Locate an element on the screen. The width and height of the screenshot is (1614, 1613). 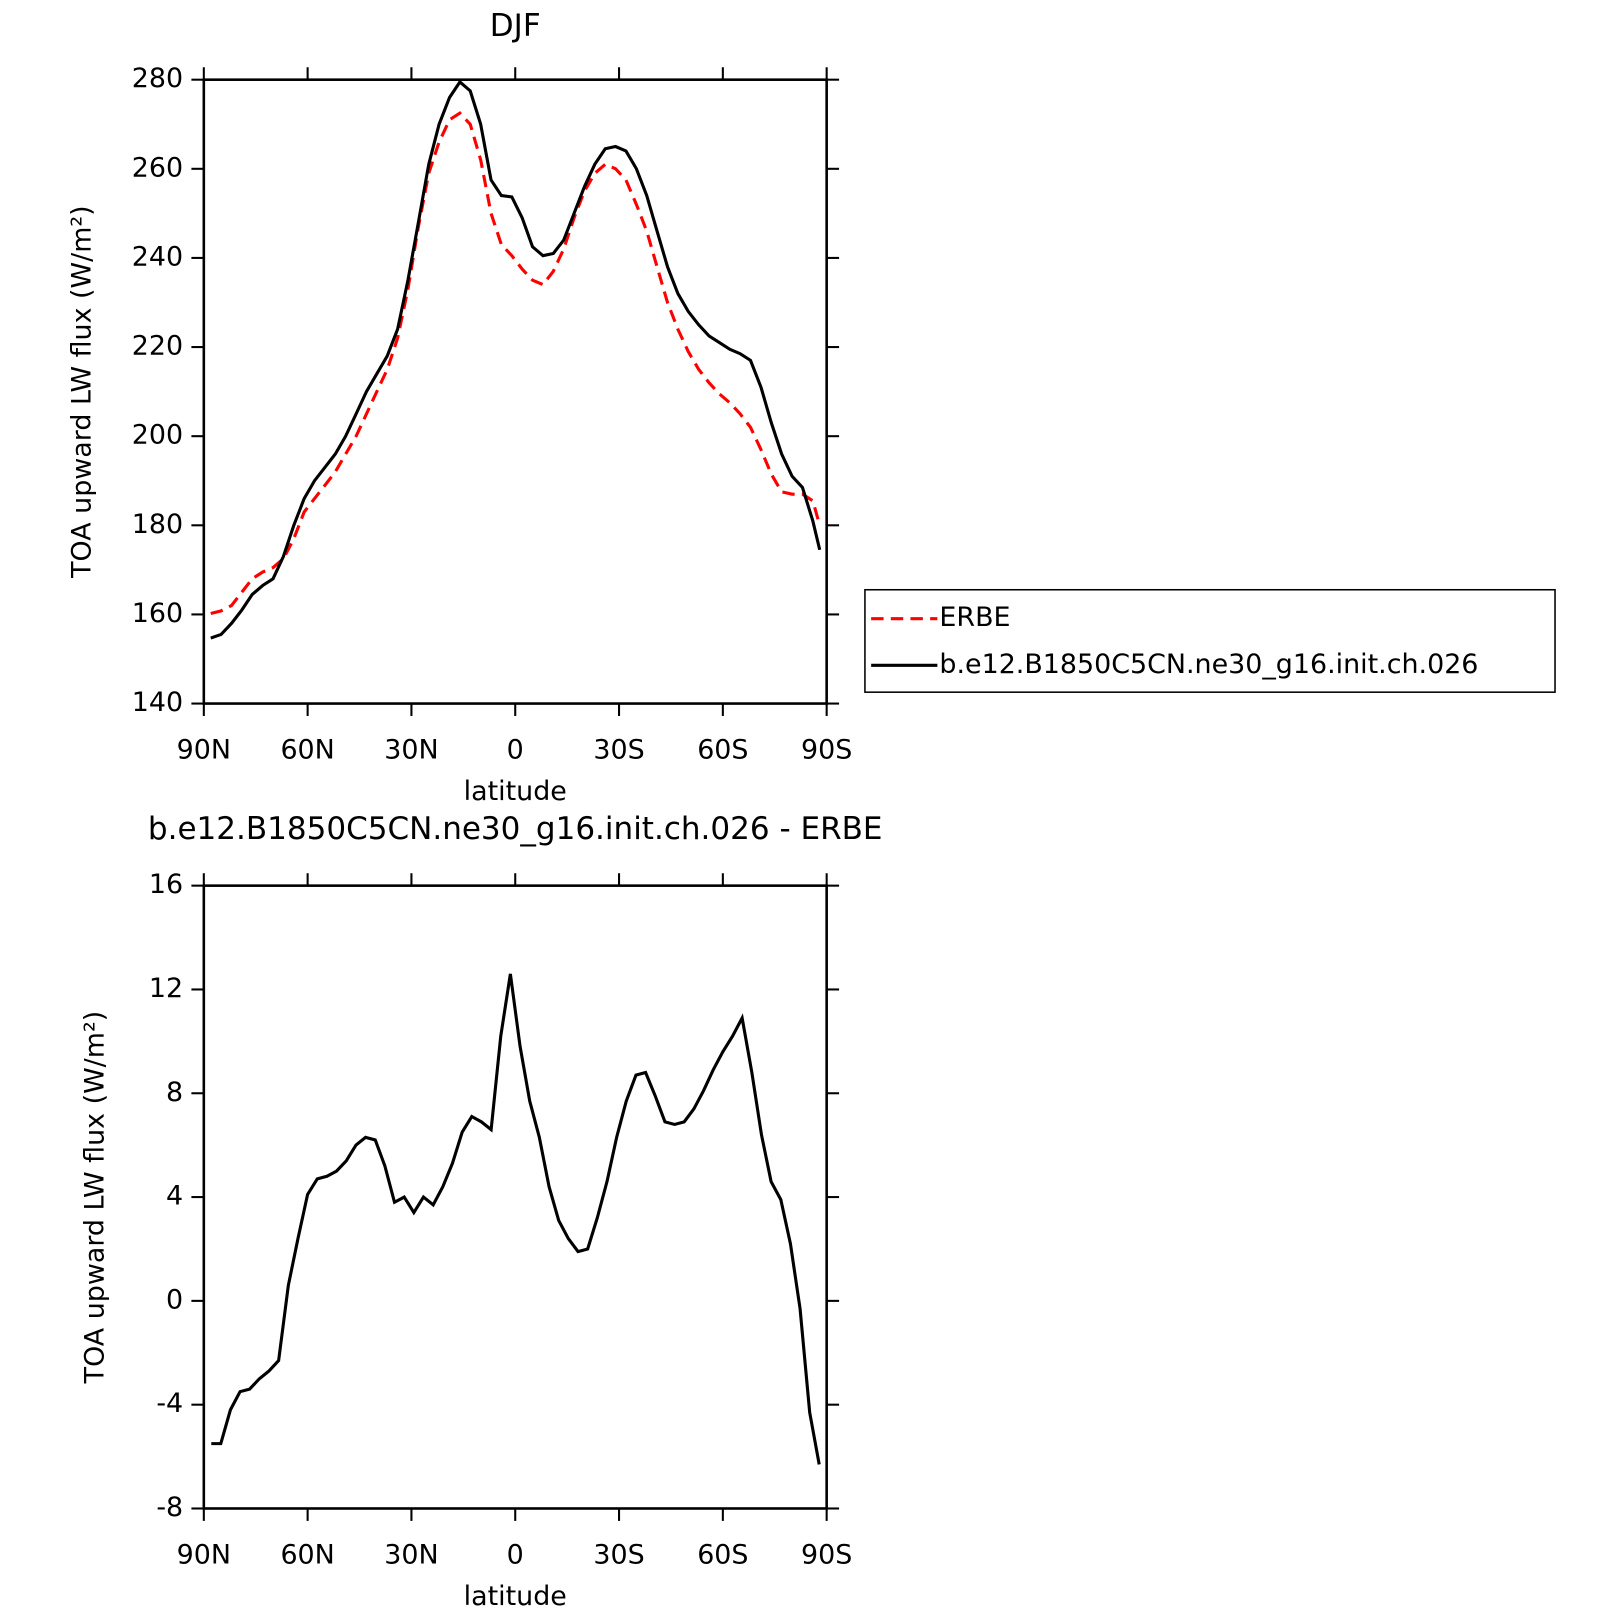
legend-label: ERBE is located at coordinates (974, 617).